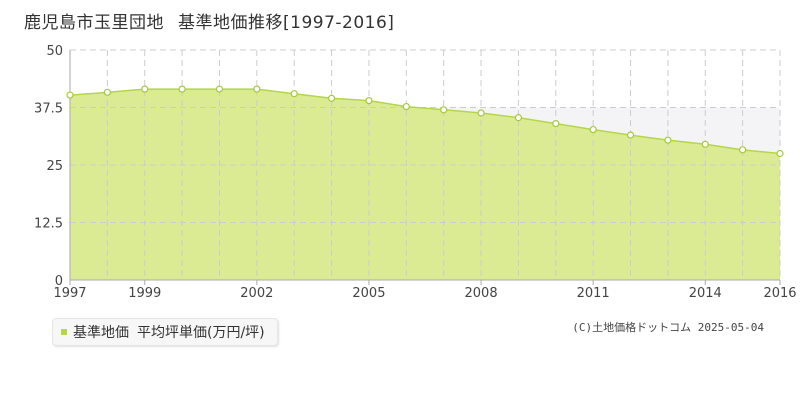  What do you see at coordinates (368, 293) in the screenshot?
I see `x-tick-label-2005: 2005` at bounding box center [368, 293].